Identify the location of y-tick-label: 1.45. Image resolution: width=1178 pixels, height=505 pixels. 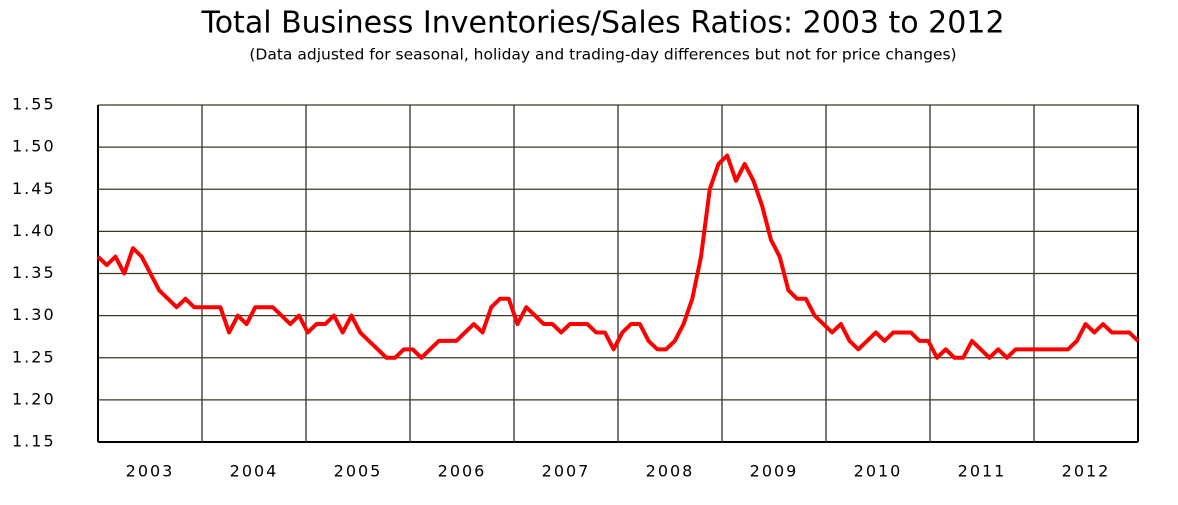
(34, 188).